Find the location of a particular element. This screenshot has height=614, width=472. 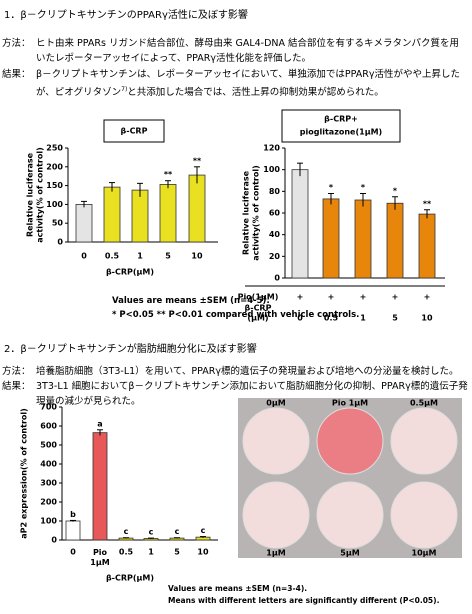

y-tick-label: 50 is located at coordinates (58, 223).